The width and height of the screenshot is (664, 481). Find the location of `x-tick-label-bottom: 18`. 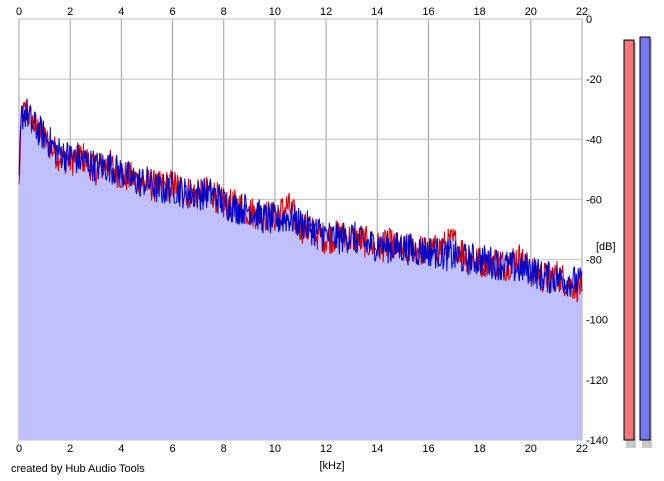

x-tick-label-bottom: 18 is located at coordinates (480, 449).